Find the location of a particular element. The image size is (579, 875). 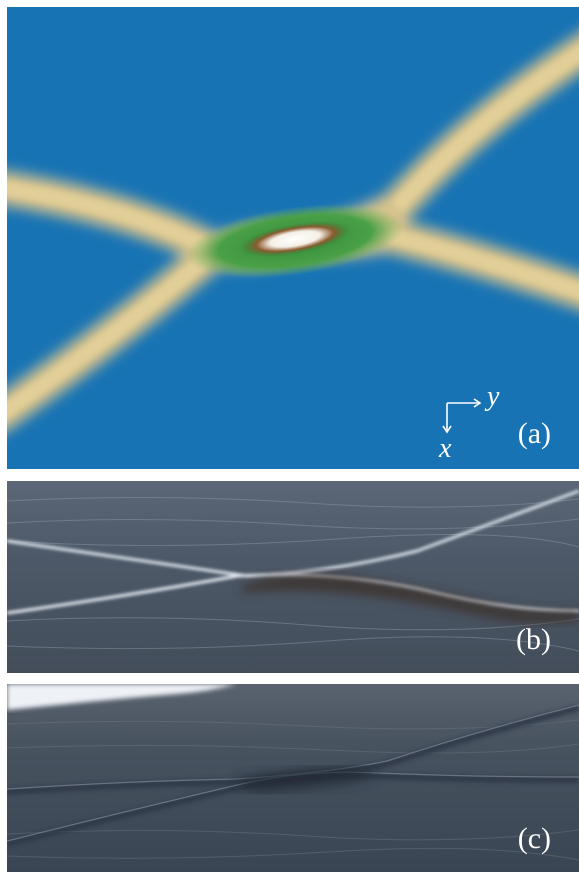

panel-b-label: (b) is located at coordinates (533, 639).